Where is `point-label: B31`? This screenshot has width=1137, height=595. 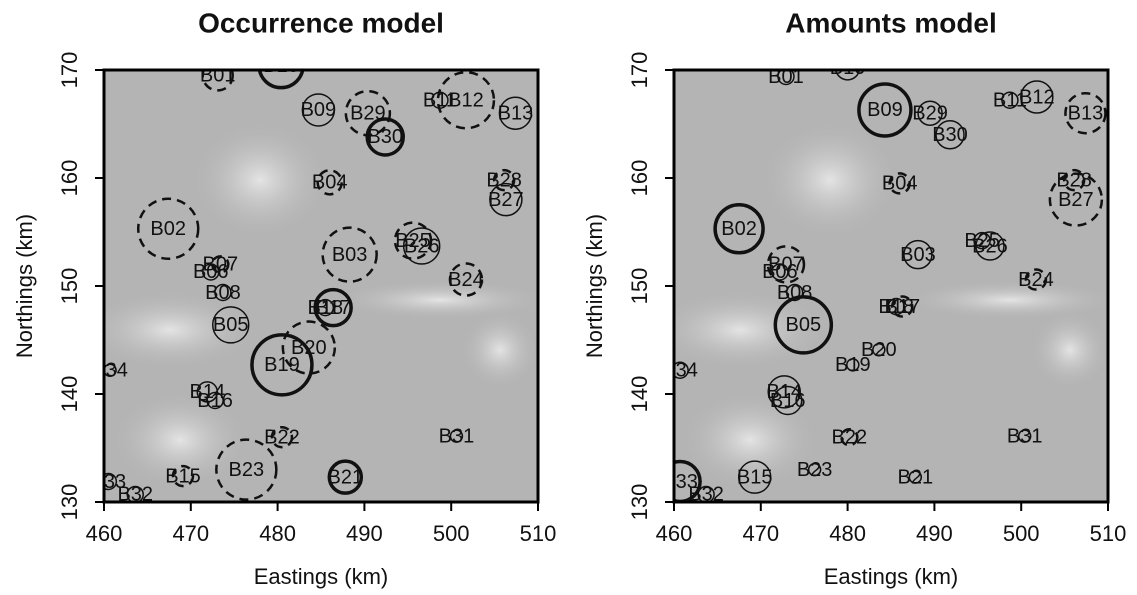
point-label: B31 is located at coordinates (1025, 436).